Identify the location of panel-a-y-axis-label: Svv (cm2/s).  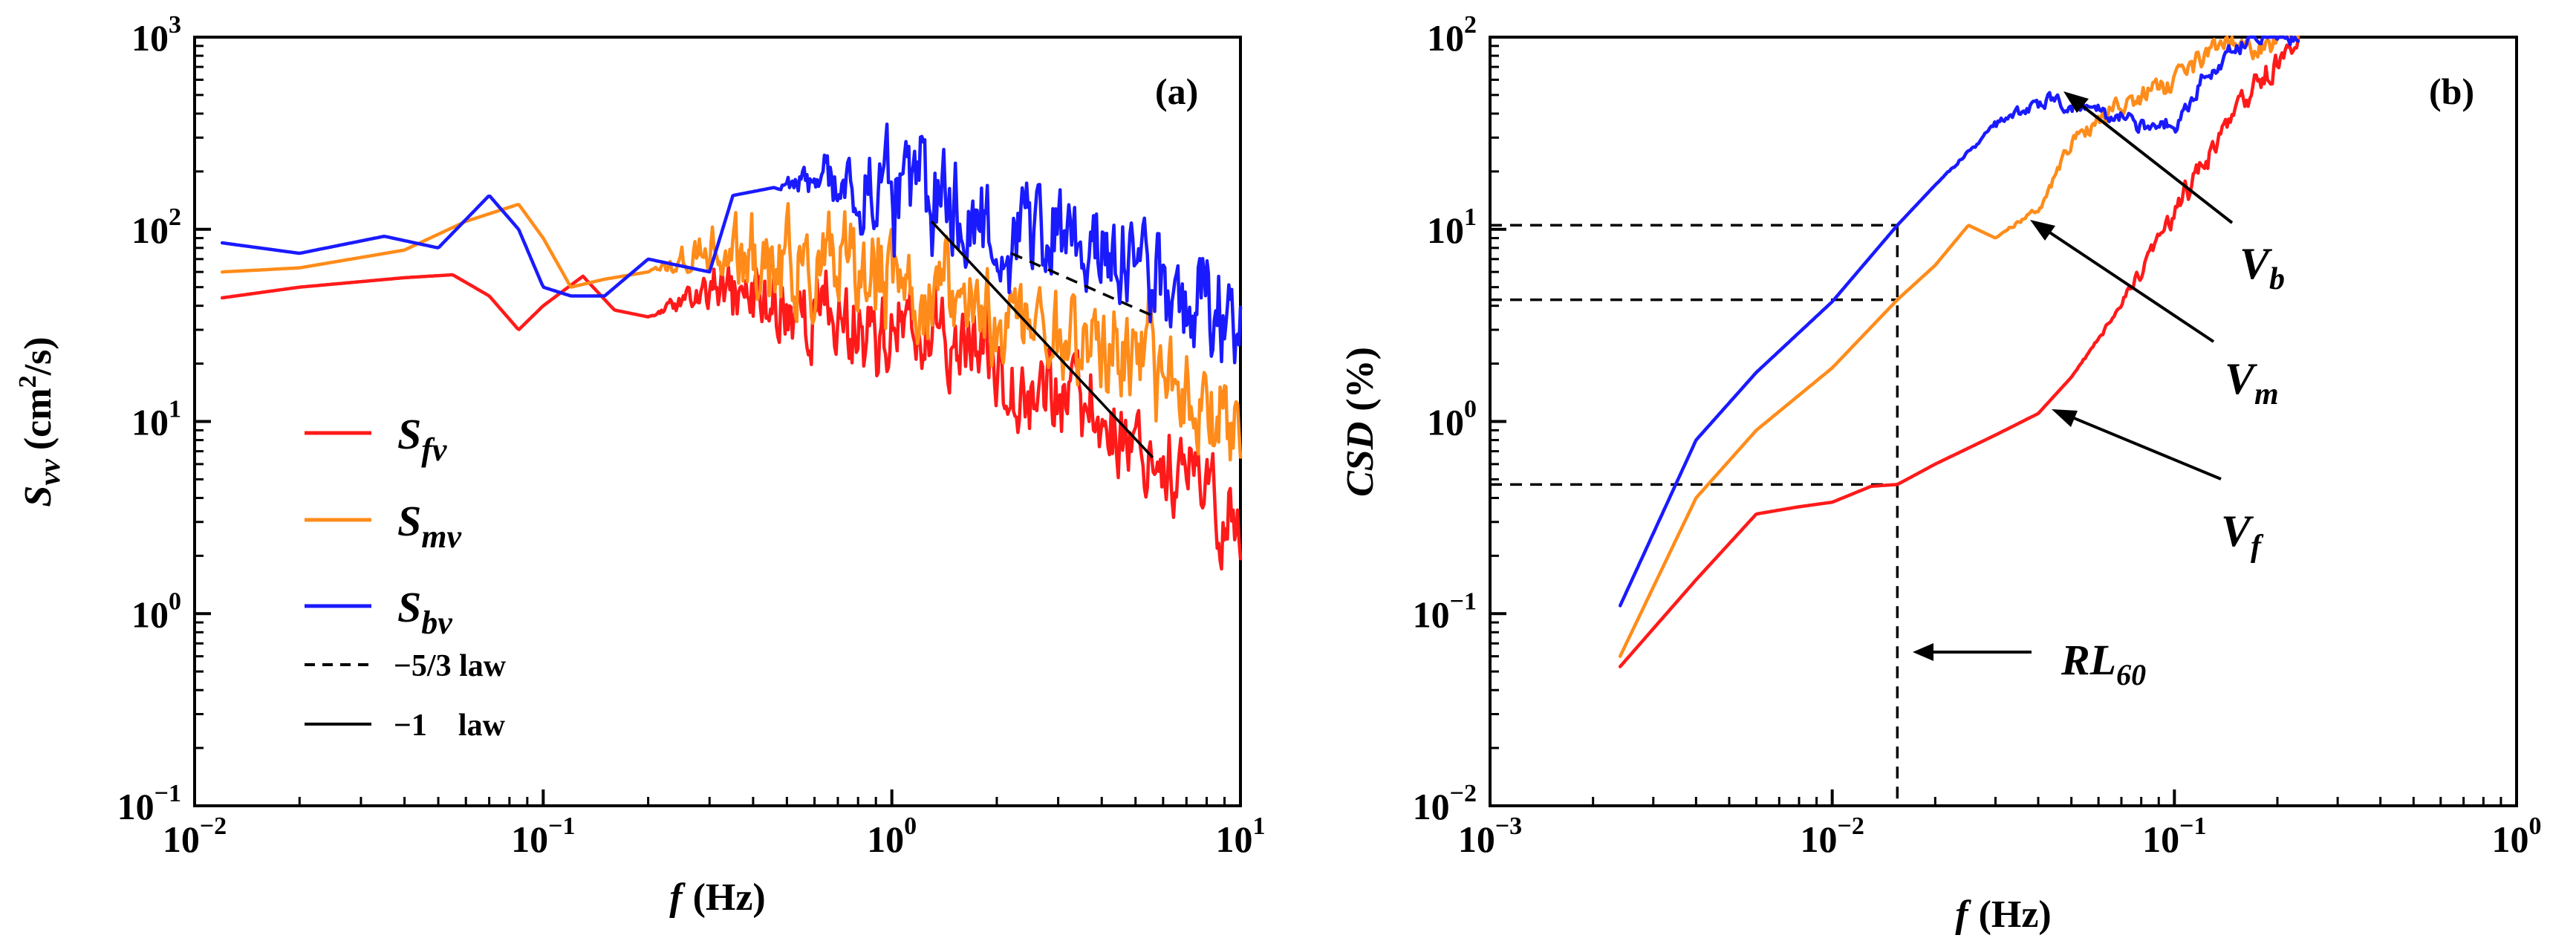
(40, 421).